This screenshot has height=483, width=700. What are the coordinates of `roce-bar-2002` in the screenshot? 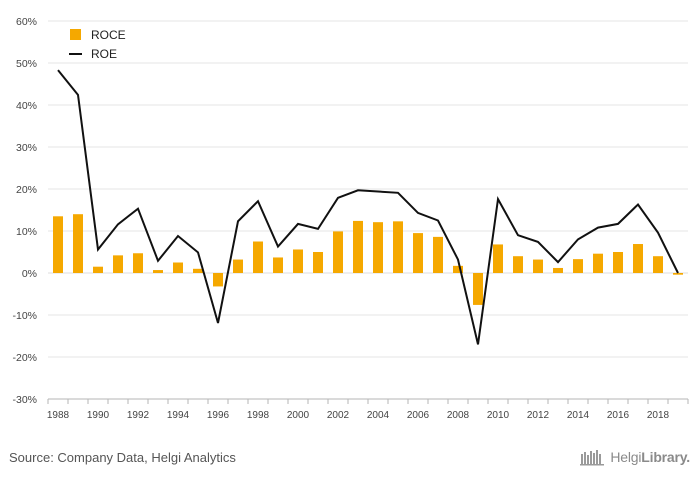 It's located at (338, 252).